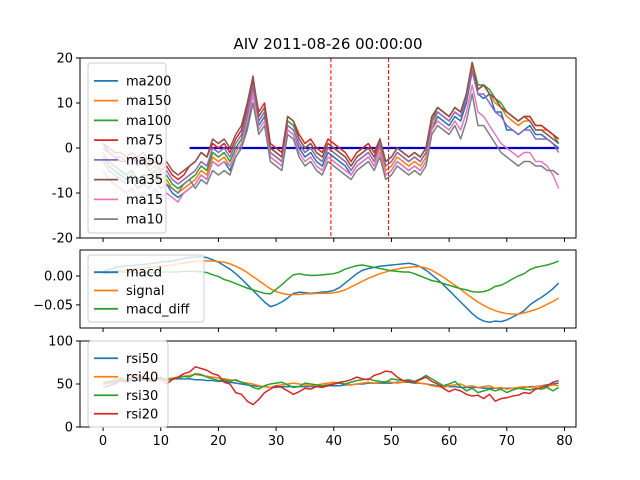  I want to click on legend-label: ma100, so click(148, 121).